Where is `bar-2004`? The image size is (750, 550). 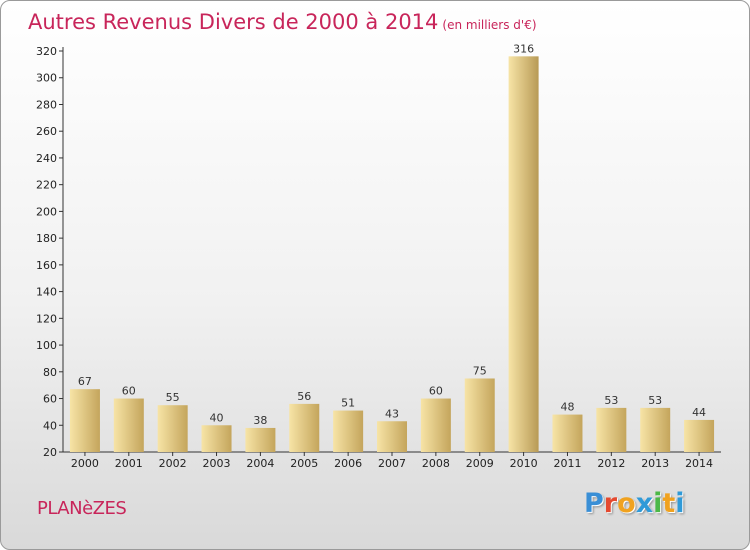 bar-2004 is located at coordinates (260, 439).